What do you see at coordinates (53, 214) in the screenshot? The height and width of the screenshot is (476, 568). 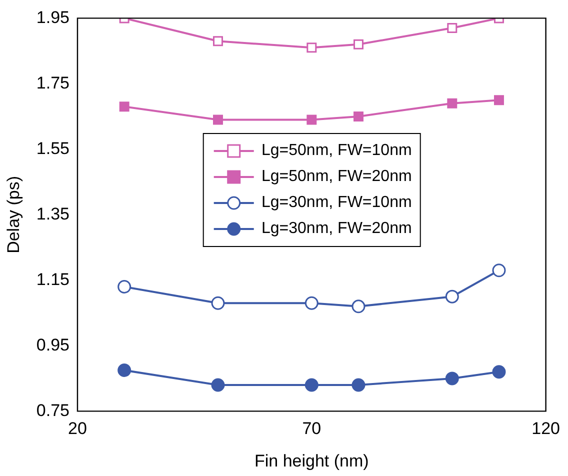 I see `y-tick-label: 1.35` at bounding box center [53, 214].